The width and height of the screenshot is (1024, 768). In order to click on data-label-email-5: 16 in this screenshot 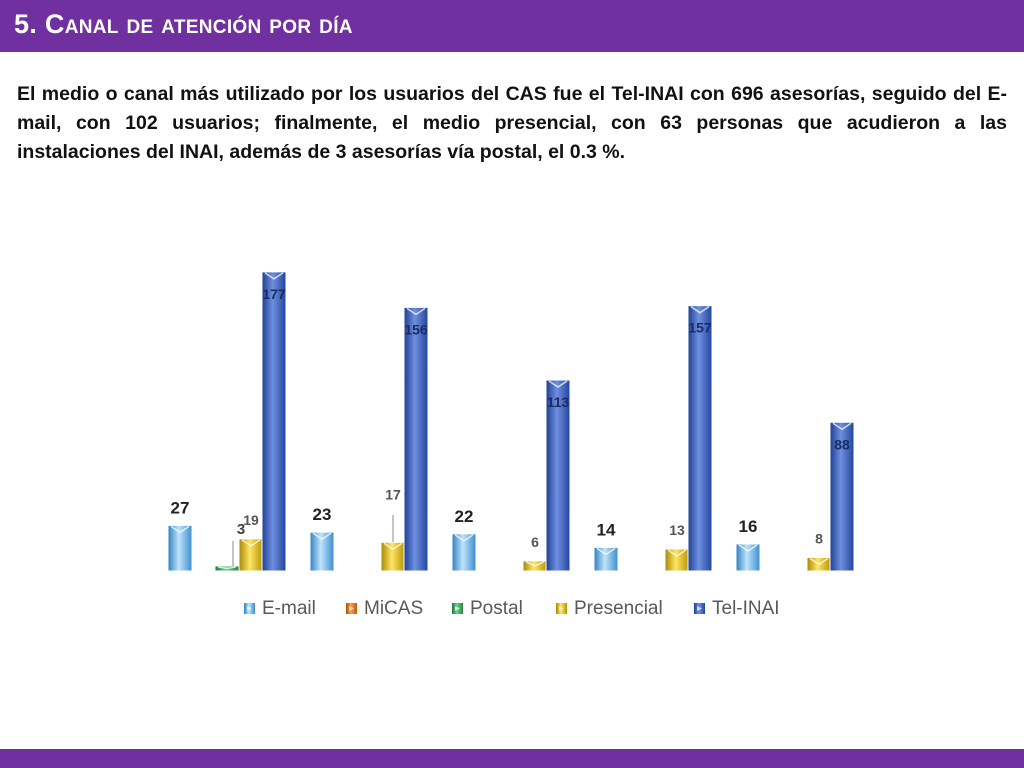, I will do `click(748, 526)`.